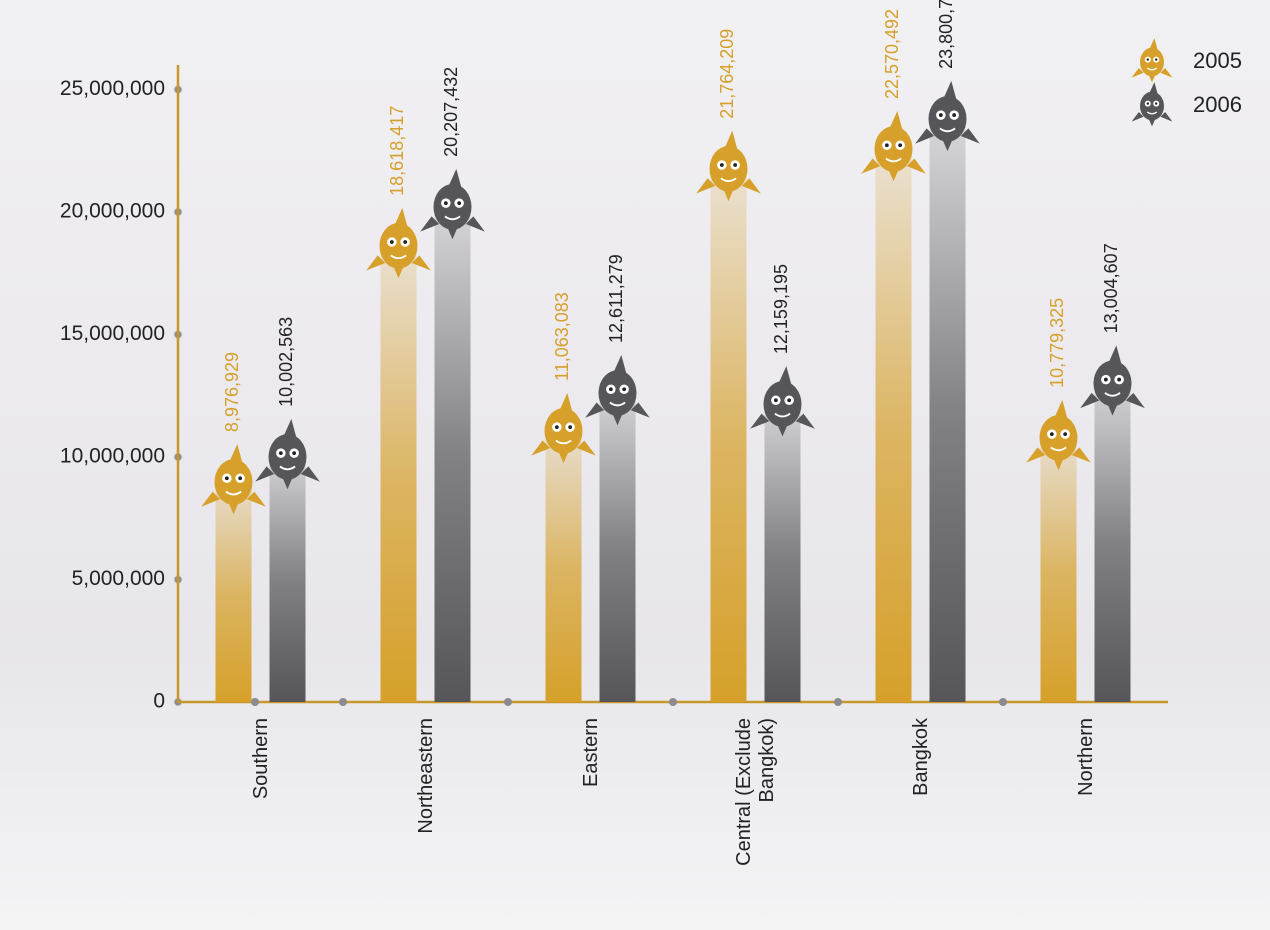 This screenshot has width=1270, height=930. Describe the element at coordinates (1217, 104) in the screenshot. I see `legend-label: 2006` at that location.